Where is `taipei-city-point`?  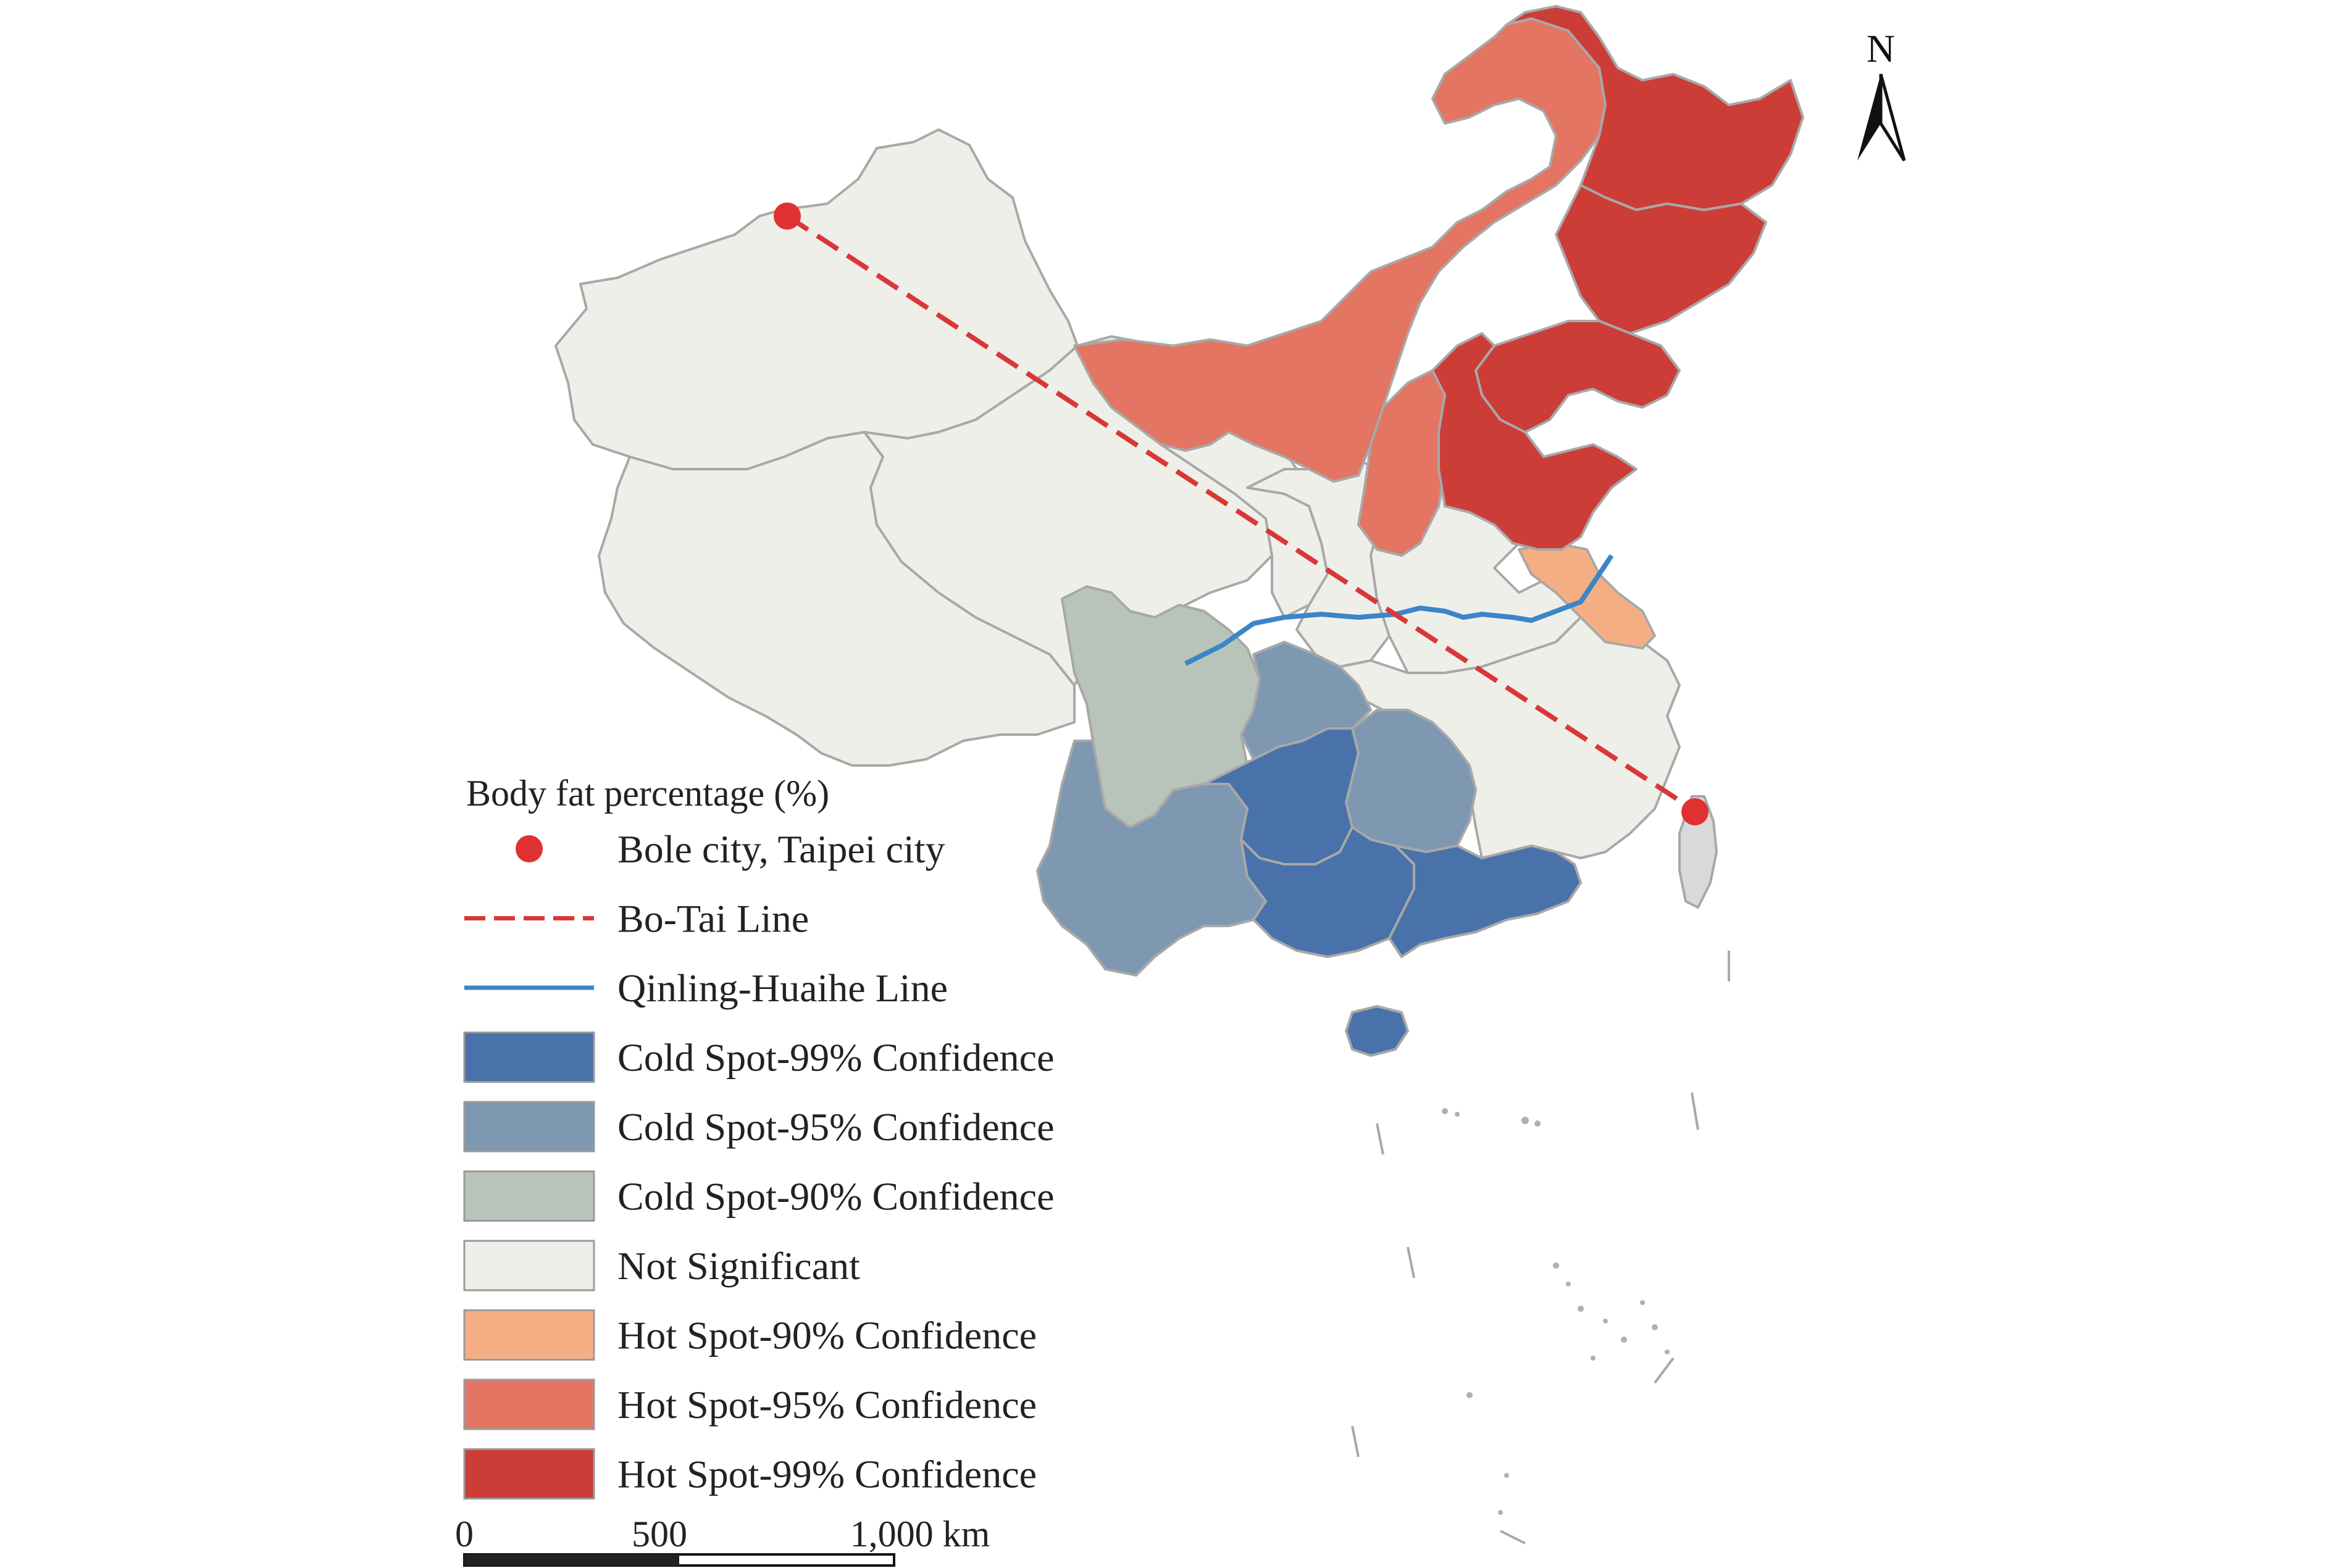
taipei-city-point is located at coordinates (1695, 811).